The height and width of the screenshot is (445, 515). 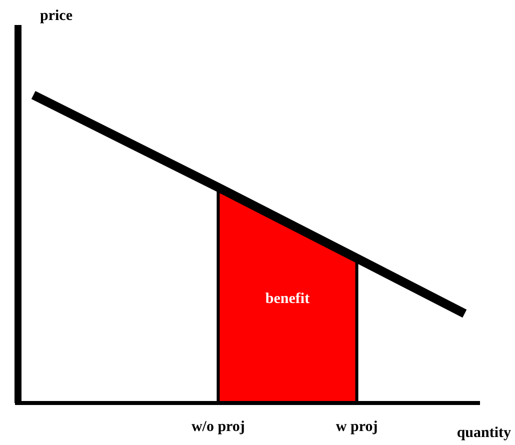 What do you see at coordinates (287, 298) in the screenshot?
I see `annotation: benefit` at bounding box center [287, 298].